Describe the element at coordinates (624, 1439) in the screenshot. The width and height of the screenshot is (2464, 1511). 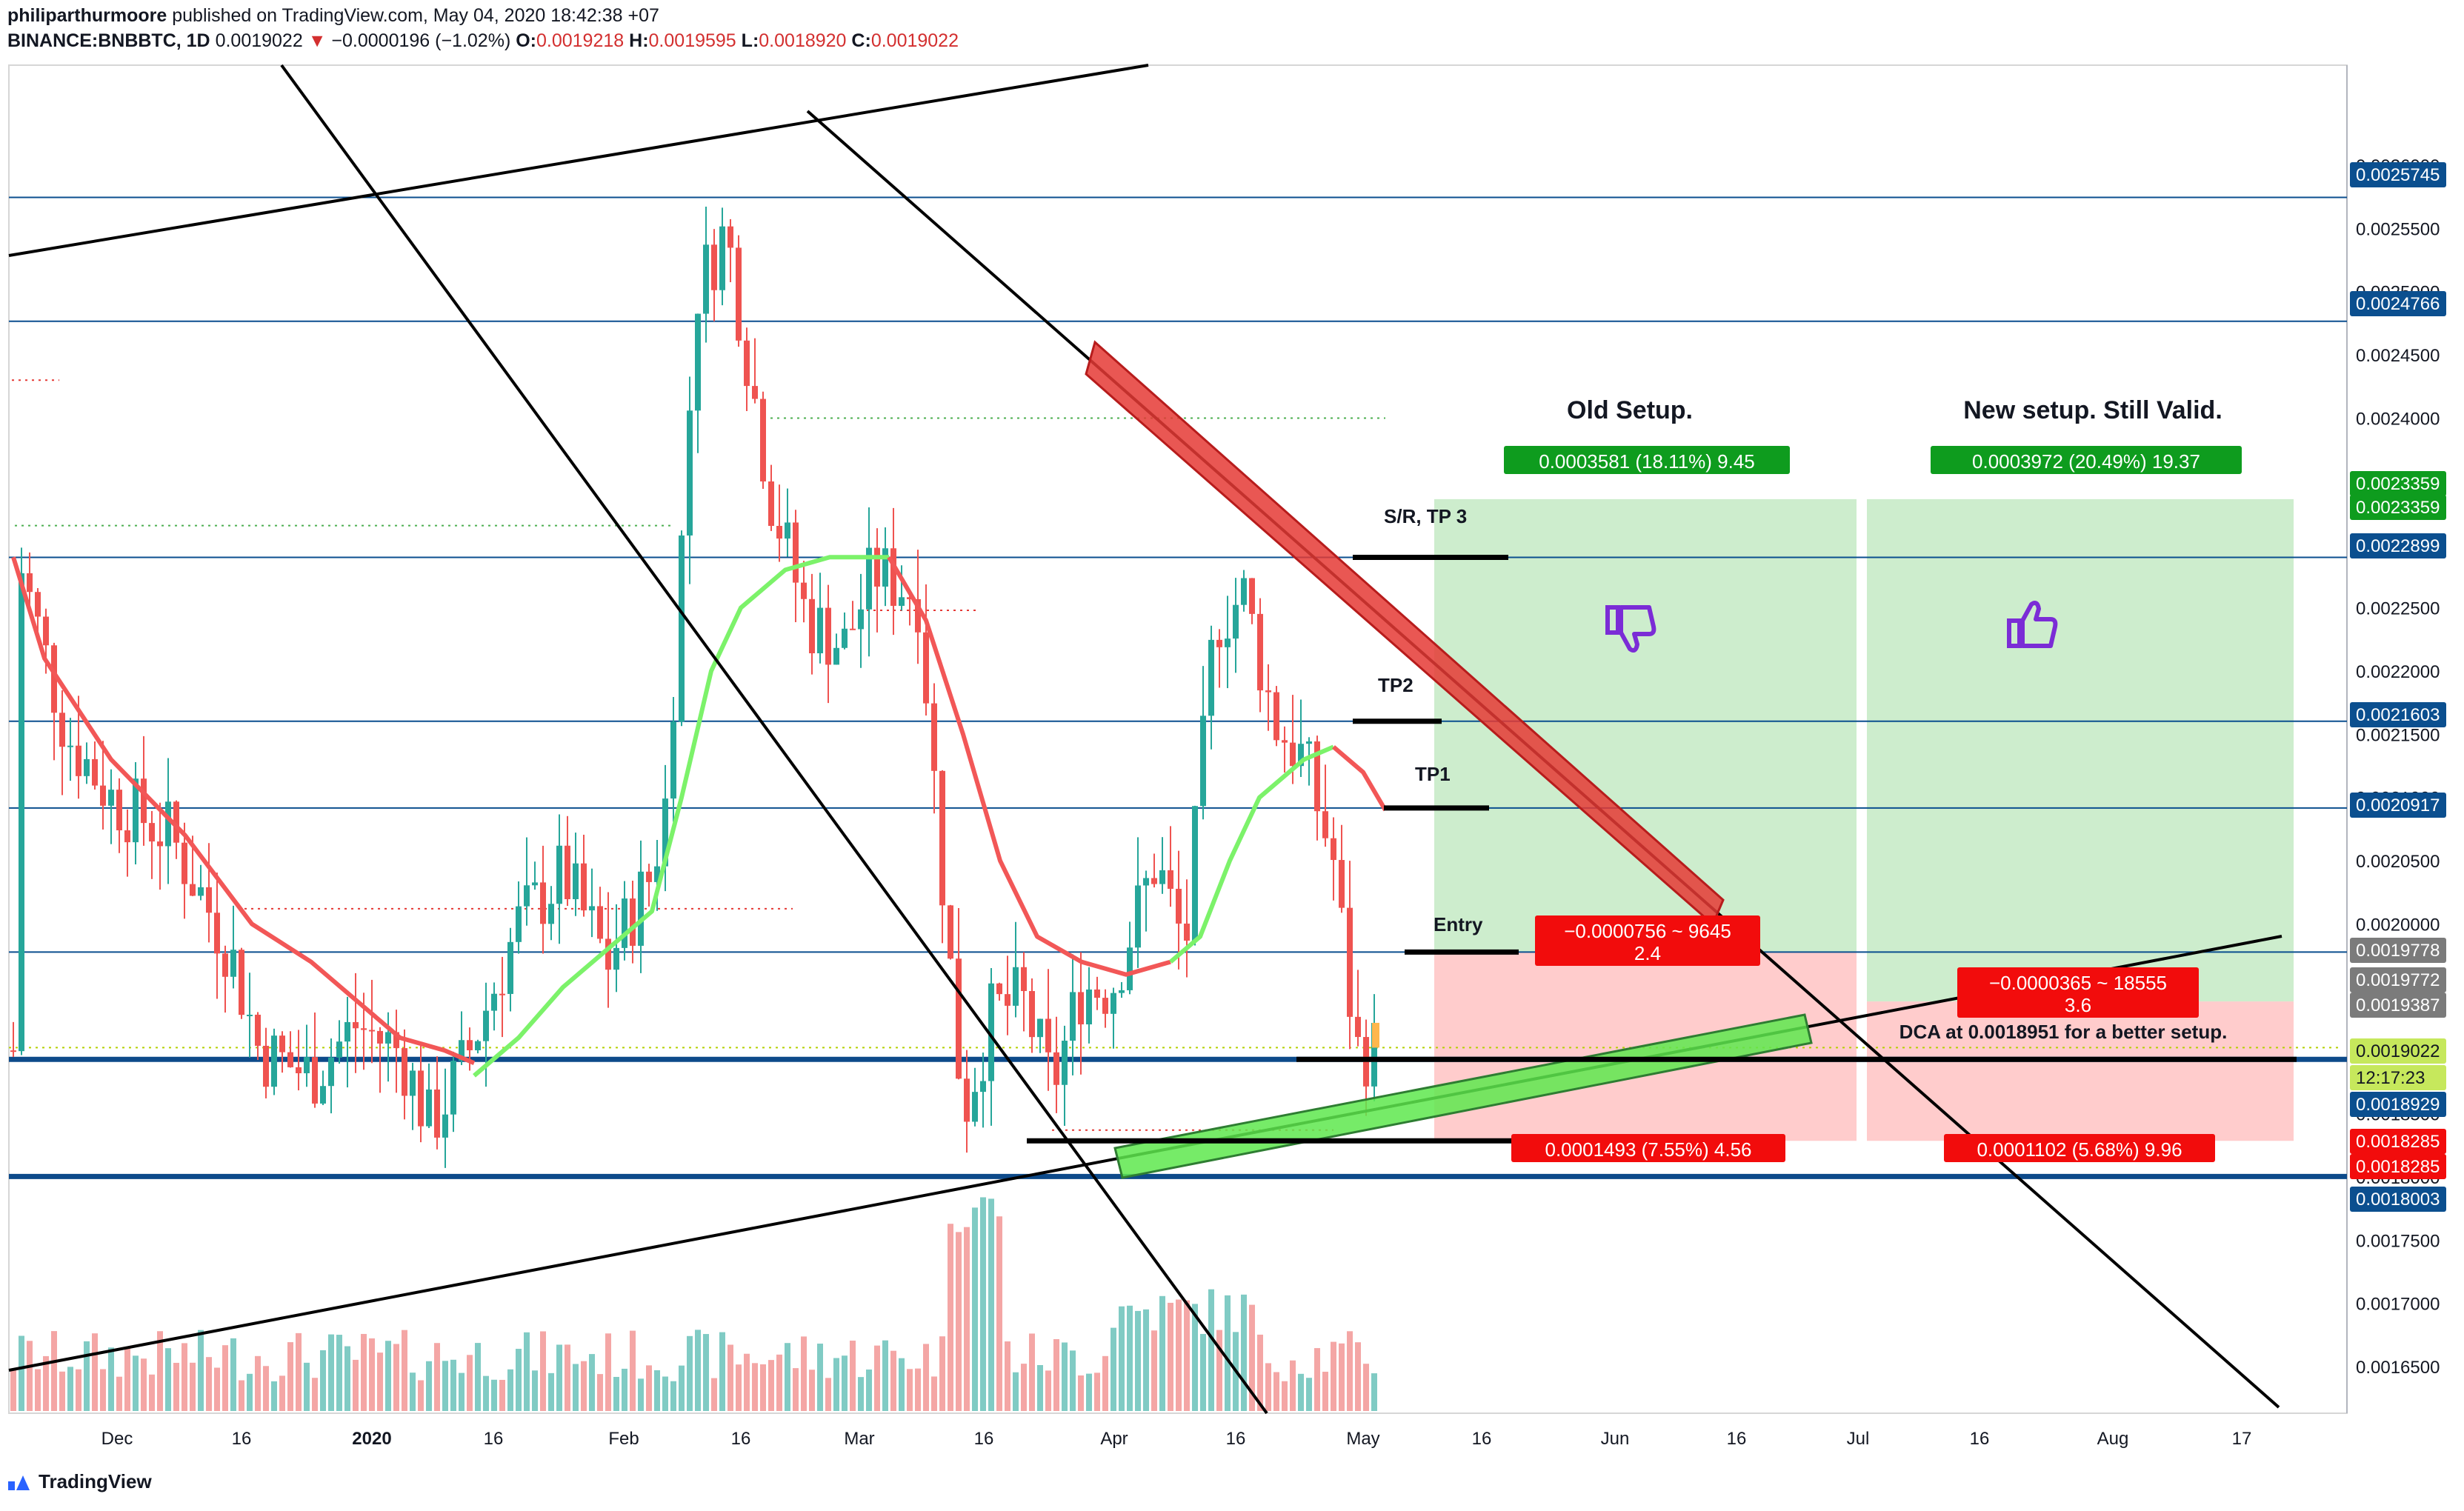
I see `time-tick-label: Feb` at that location.